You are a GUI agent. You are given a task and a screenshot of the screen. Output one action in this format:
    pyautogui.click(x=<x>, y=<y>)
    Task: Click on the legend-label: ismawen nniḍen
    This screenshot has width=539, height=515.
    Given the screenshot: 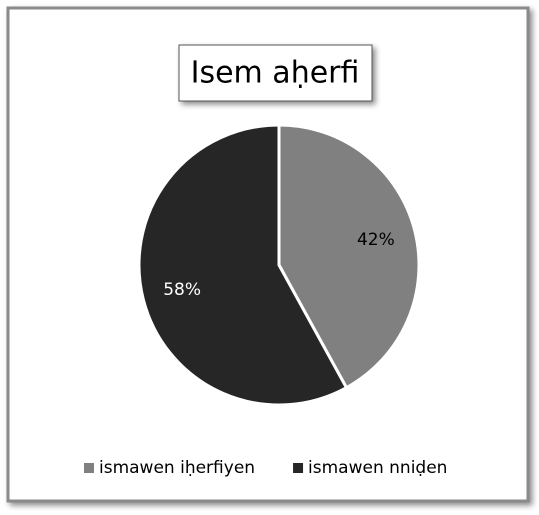 What is the action you would take?
    pyautogui.click(x=377, y=468)
    